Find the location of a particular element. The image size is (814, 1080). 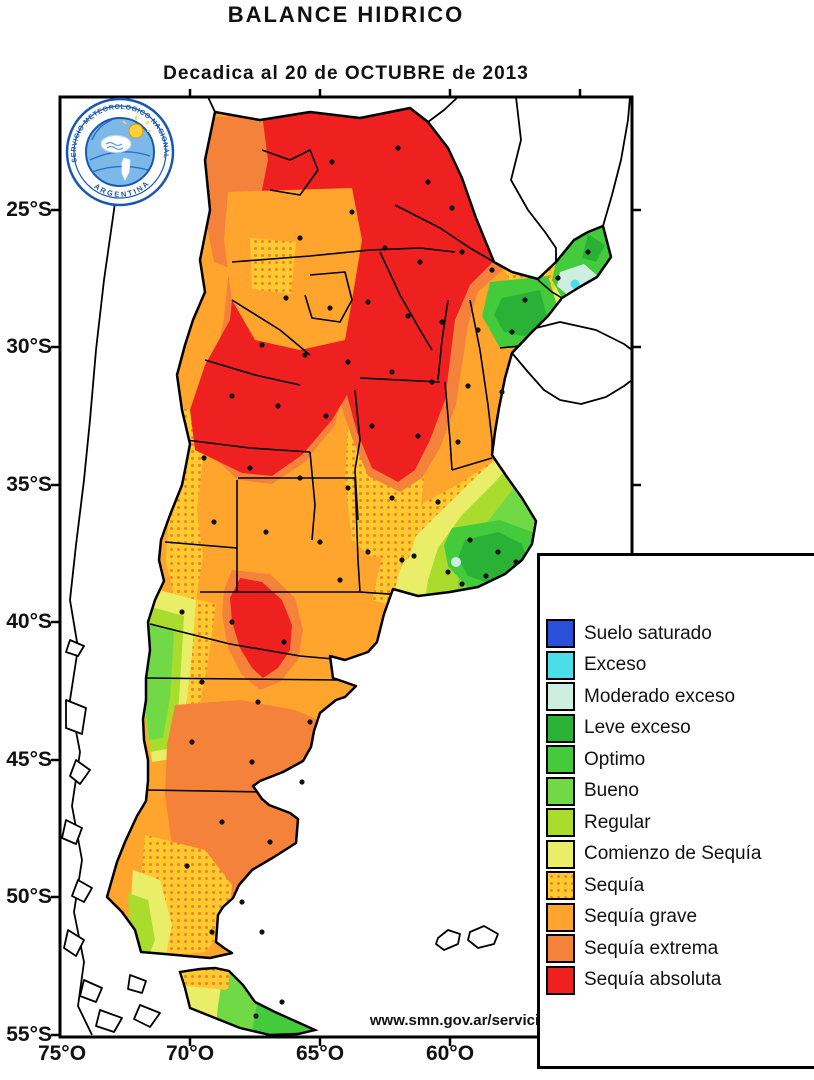

legend-swatch-leve-exceso is located at coordinates (560, 728).